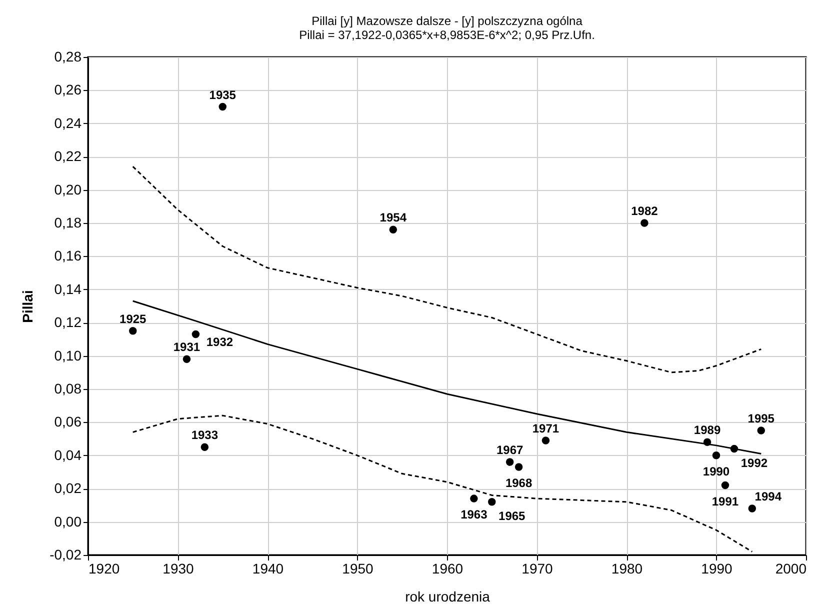  I want to click on annotation: 1931, so click(186, 347).